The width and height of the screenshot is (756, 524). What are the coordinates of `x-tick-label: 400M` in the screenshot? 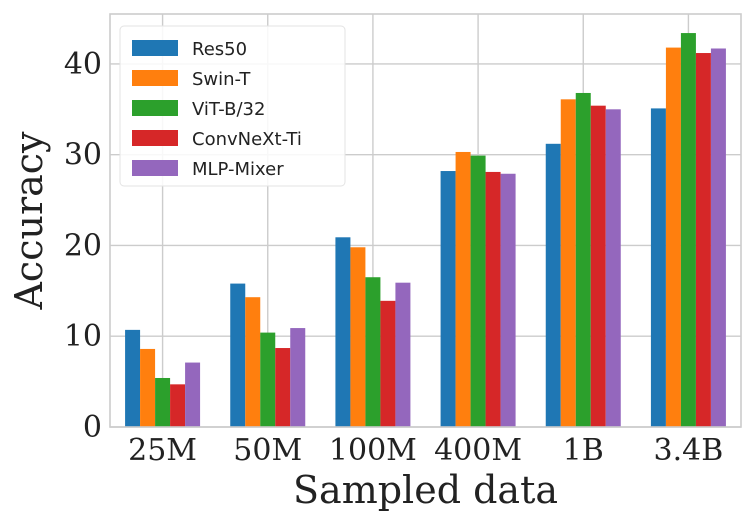 It's located at (478, 450).